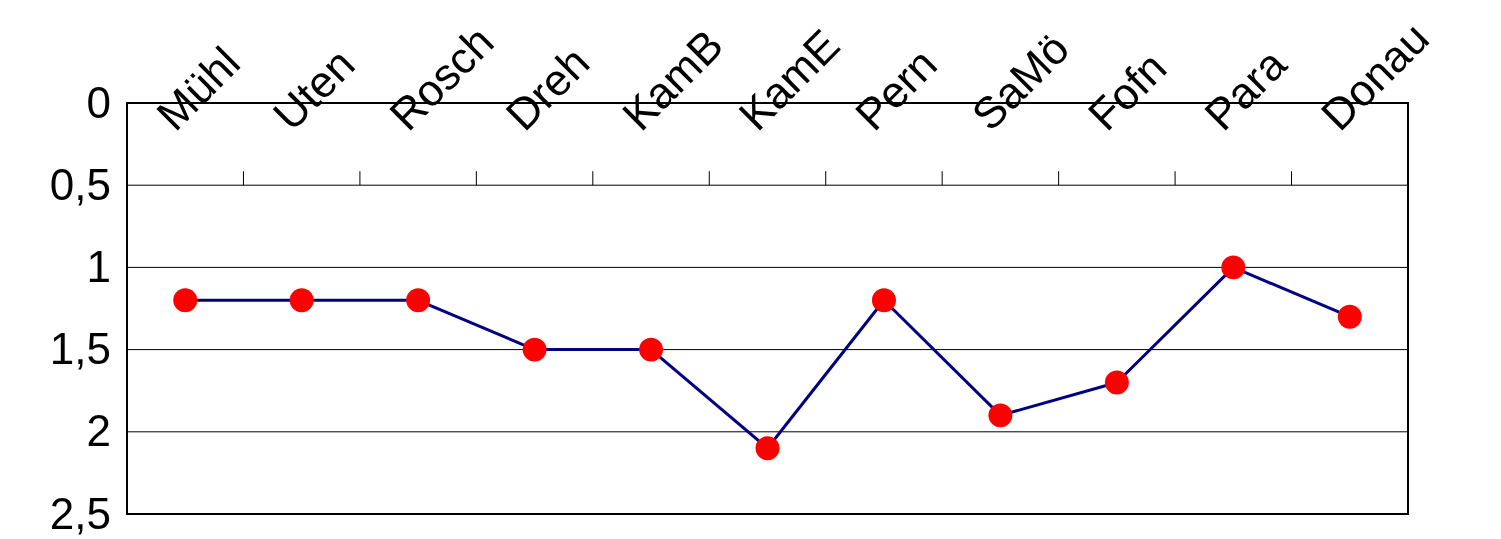 The image size is (1501, 539). Describe the element at coordinates (80, 513) in the screenshot. I see `y-tick-label: 2,5` at that location.